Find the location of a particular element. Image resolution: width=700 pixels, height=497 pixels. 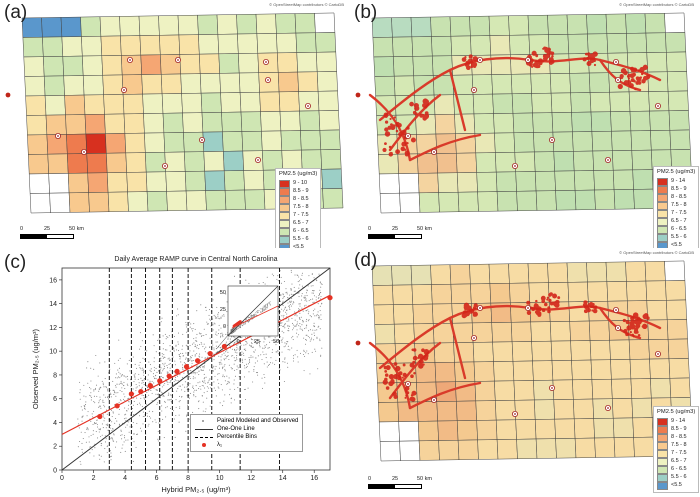

legend-item: 8 - 8.5 is located at coordinates (298, 199).